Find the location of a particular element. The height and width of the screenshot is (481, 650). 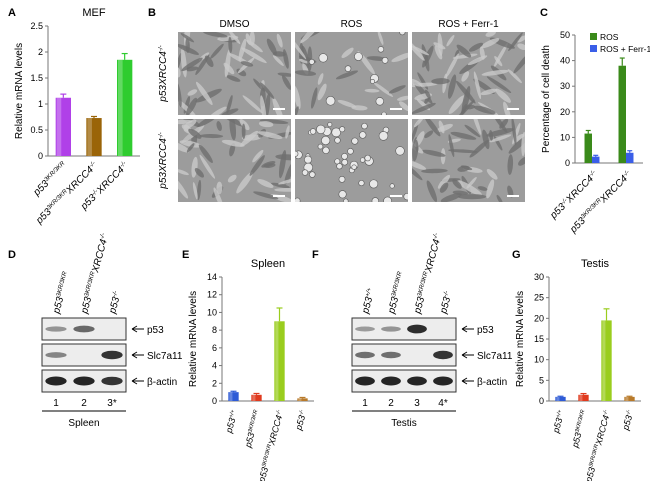

x-tick-label: p53-/- is located at coordinates (627, 420).